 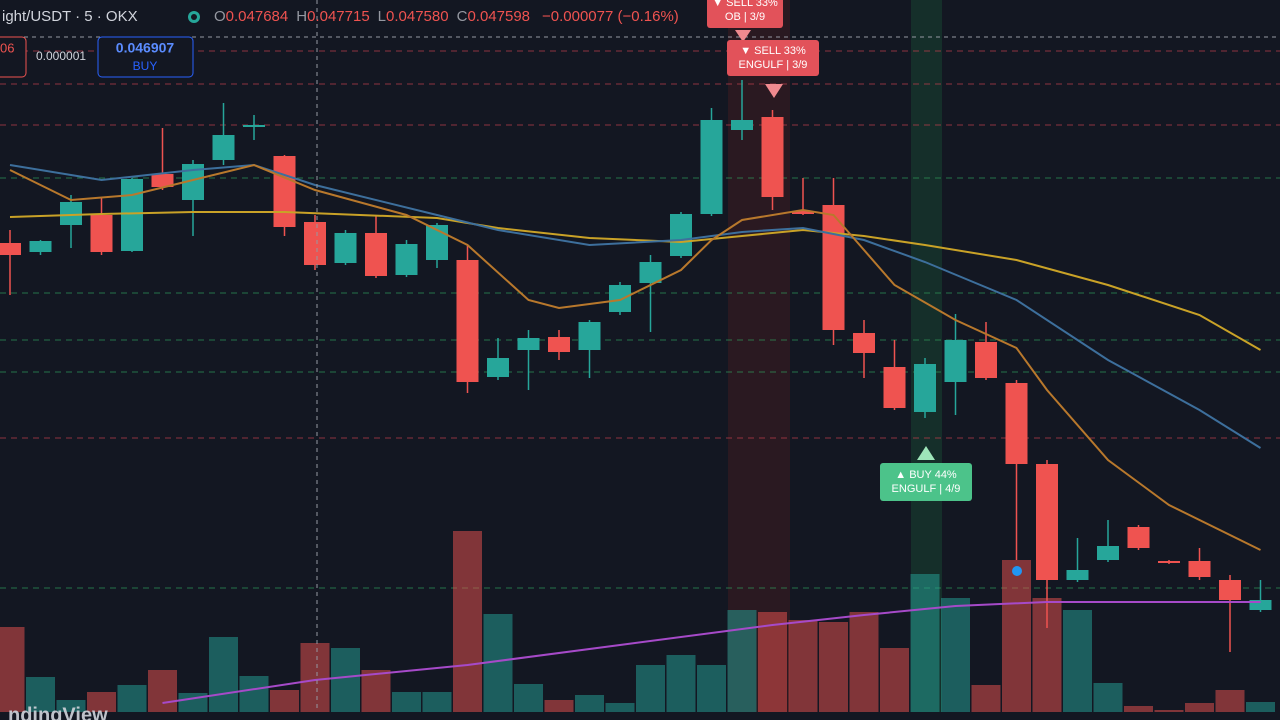 I want to click on ohlc-label: L, so click(x=382, y=16).